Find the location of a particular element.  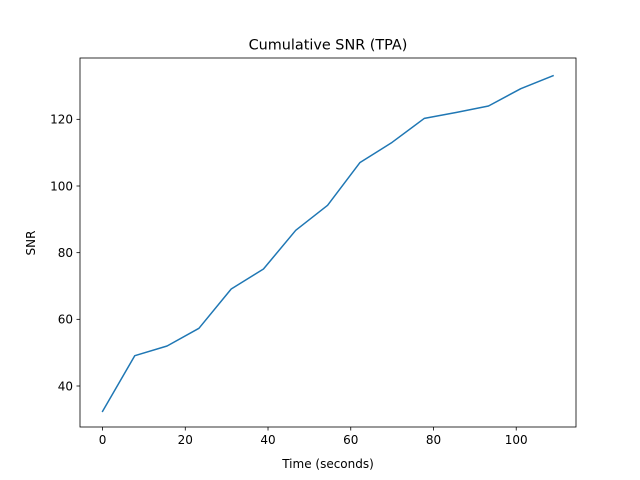

y-tick-label: 120 is located at coordinates (61, 120).